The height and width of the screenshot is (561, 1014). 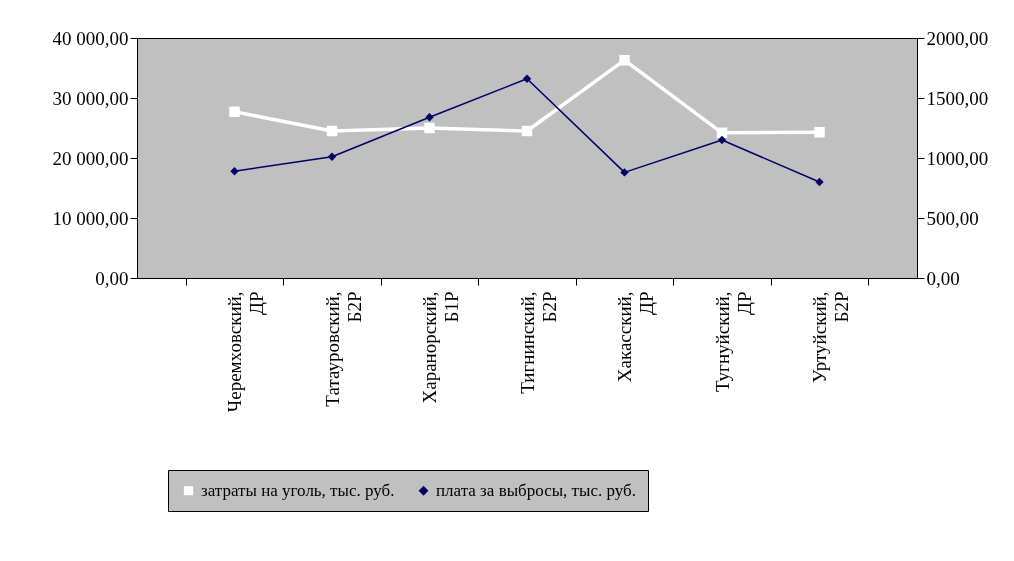 I want to click on y2-tick-label: 500,00, so click(x=952, y=218).